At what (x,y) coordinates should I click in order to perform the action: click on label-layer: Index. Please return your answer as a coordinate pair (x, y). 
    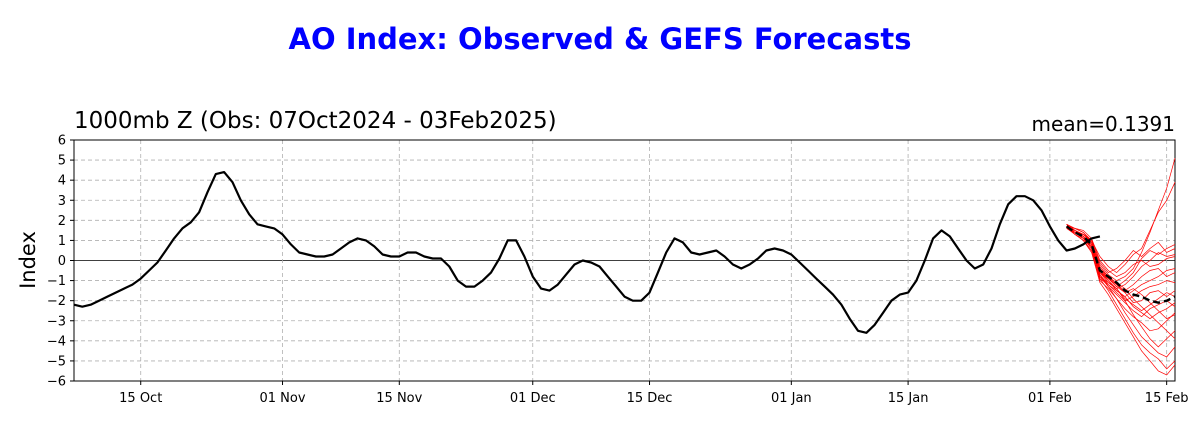
    Looking at the image, I should click on (28, 260).